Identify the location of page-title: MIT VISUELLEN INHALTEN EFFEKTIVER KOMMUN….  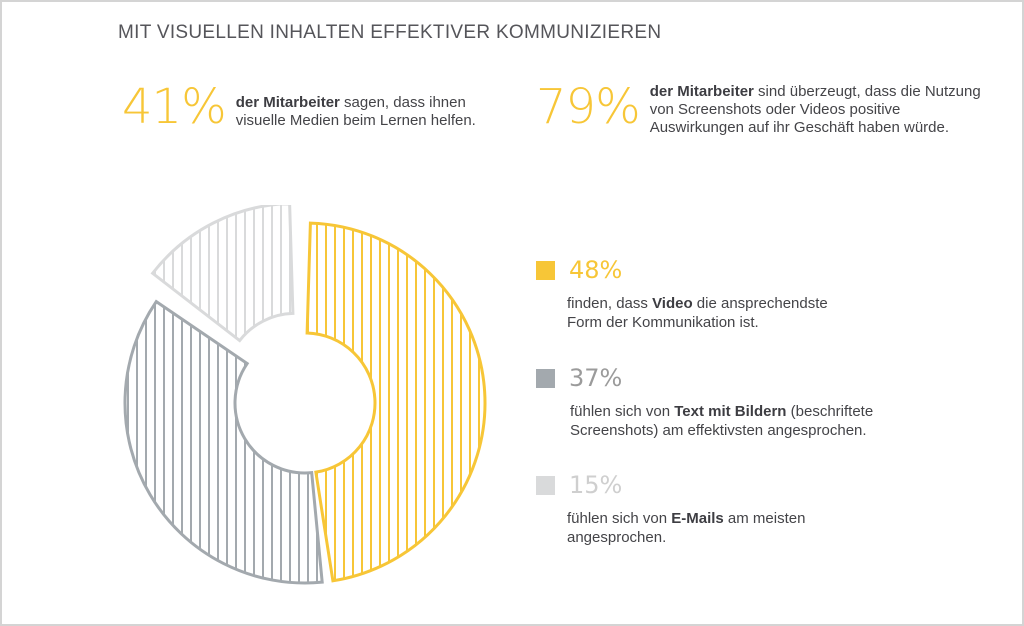
(390, 32).